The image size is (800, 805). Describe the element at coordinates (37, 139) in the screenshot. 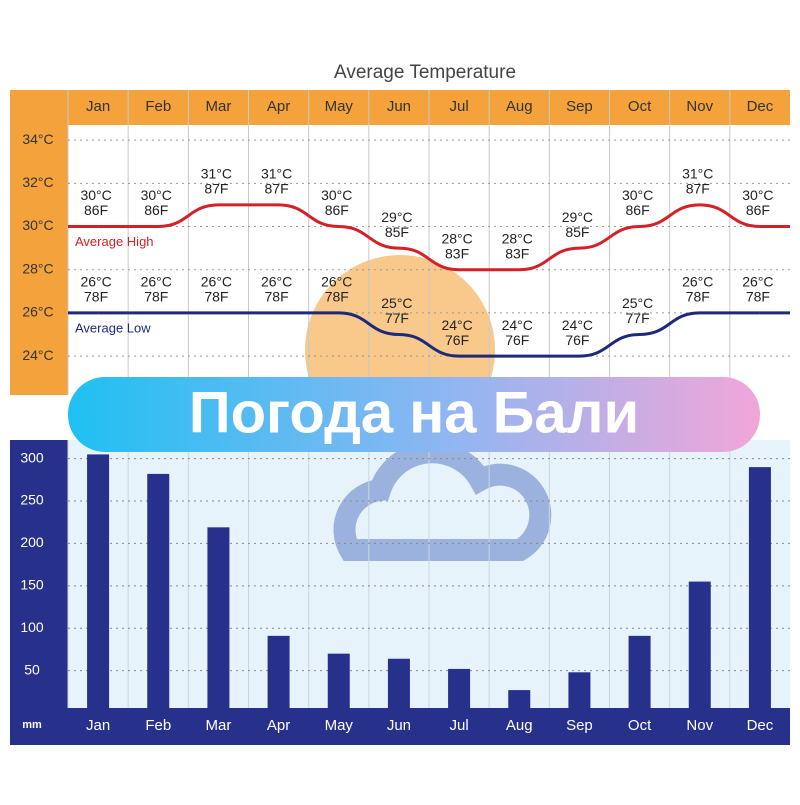

I see `y-tick-label: 34°C` at that location.